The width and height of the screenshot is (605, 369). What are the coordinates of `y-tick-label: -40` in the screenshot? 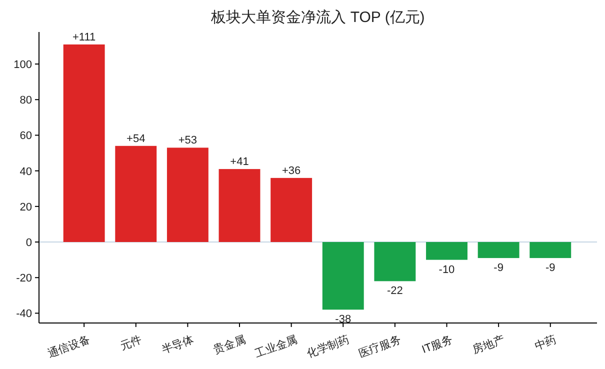 It's located at (24, 314).